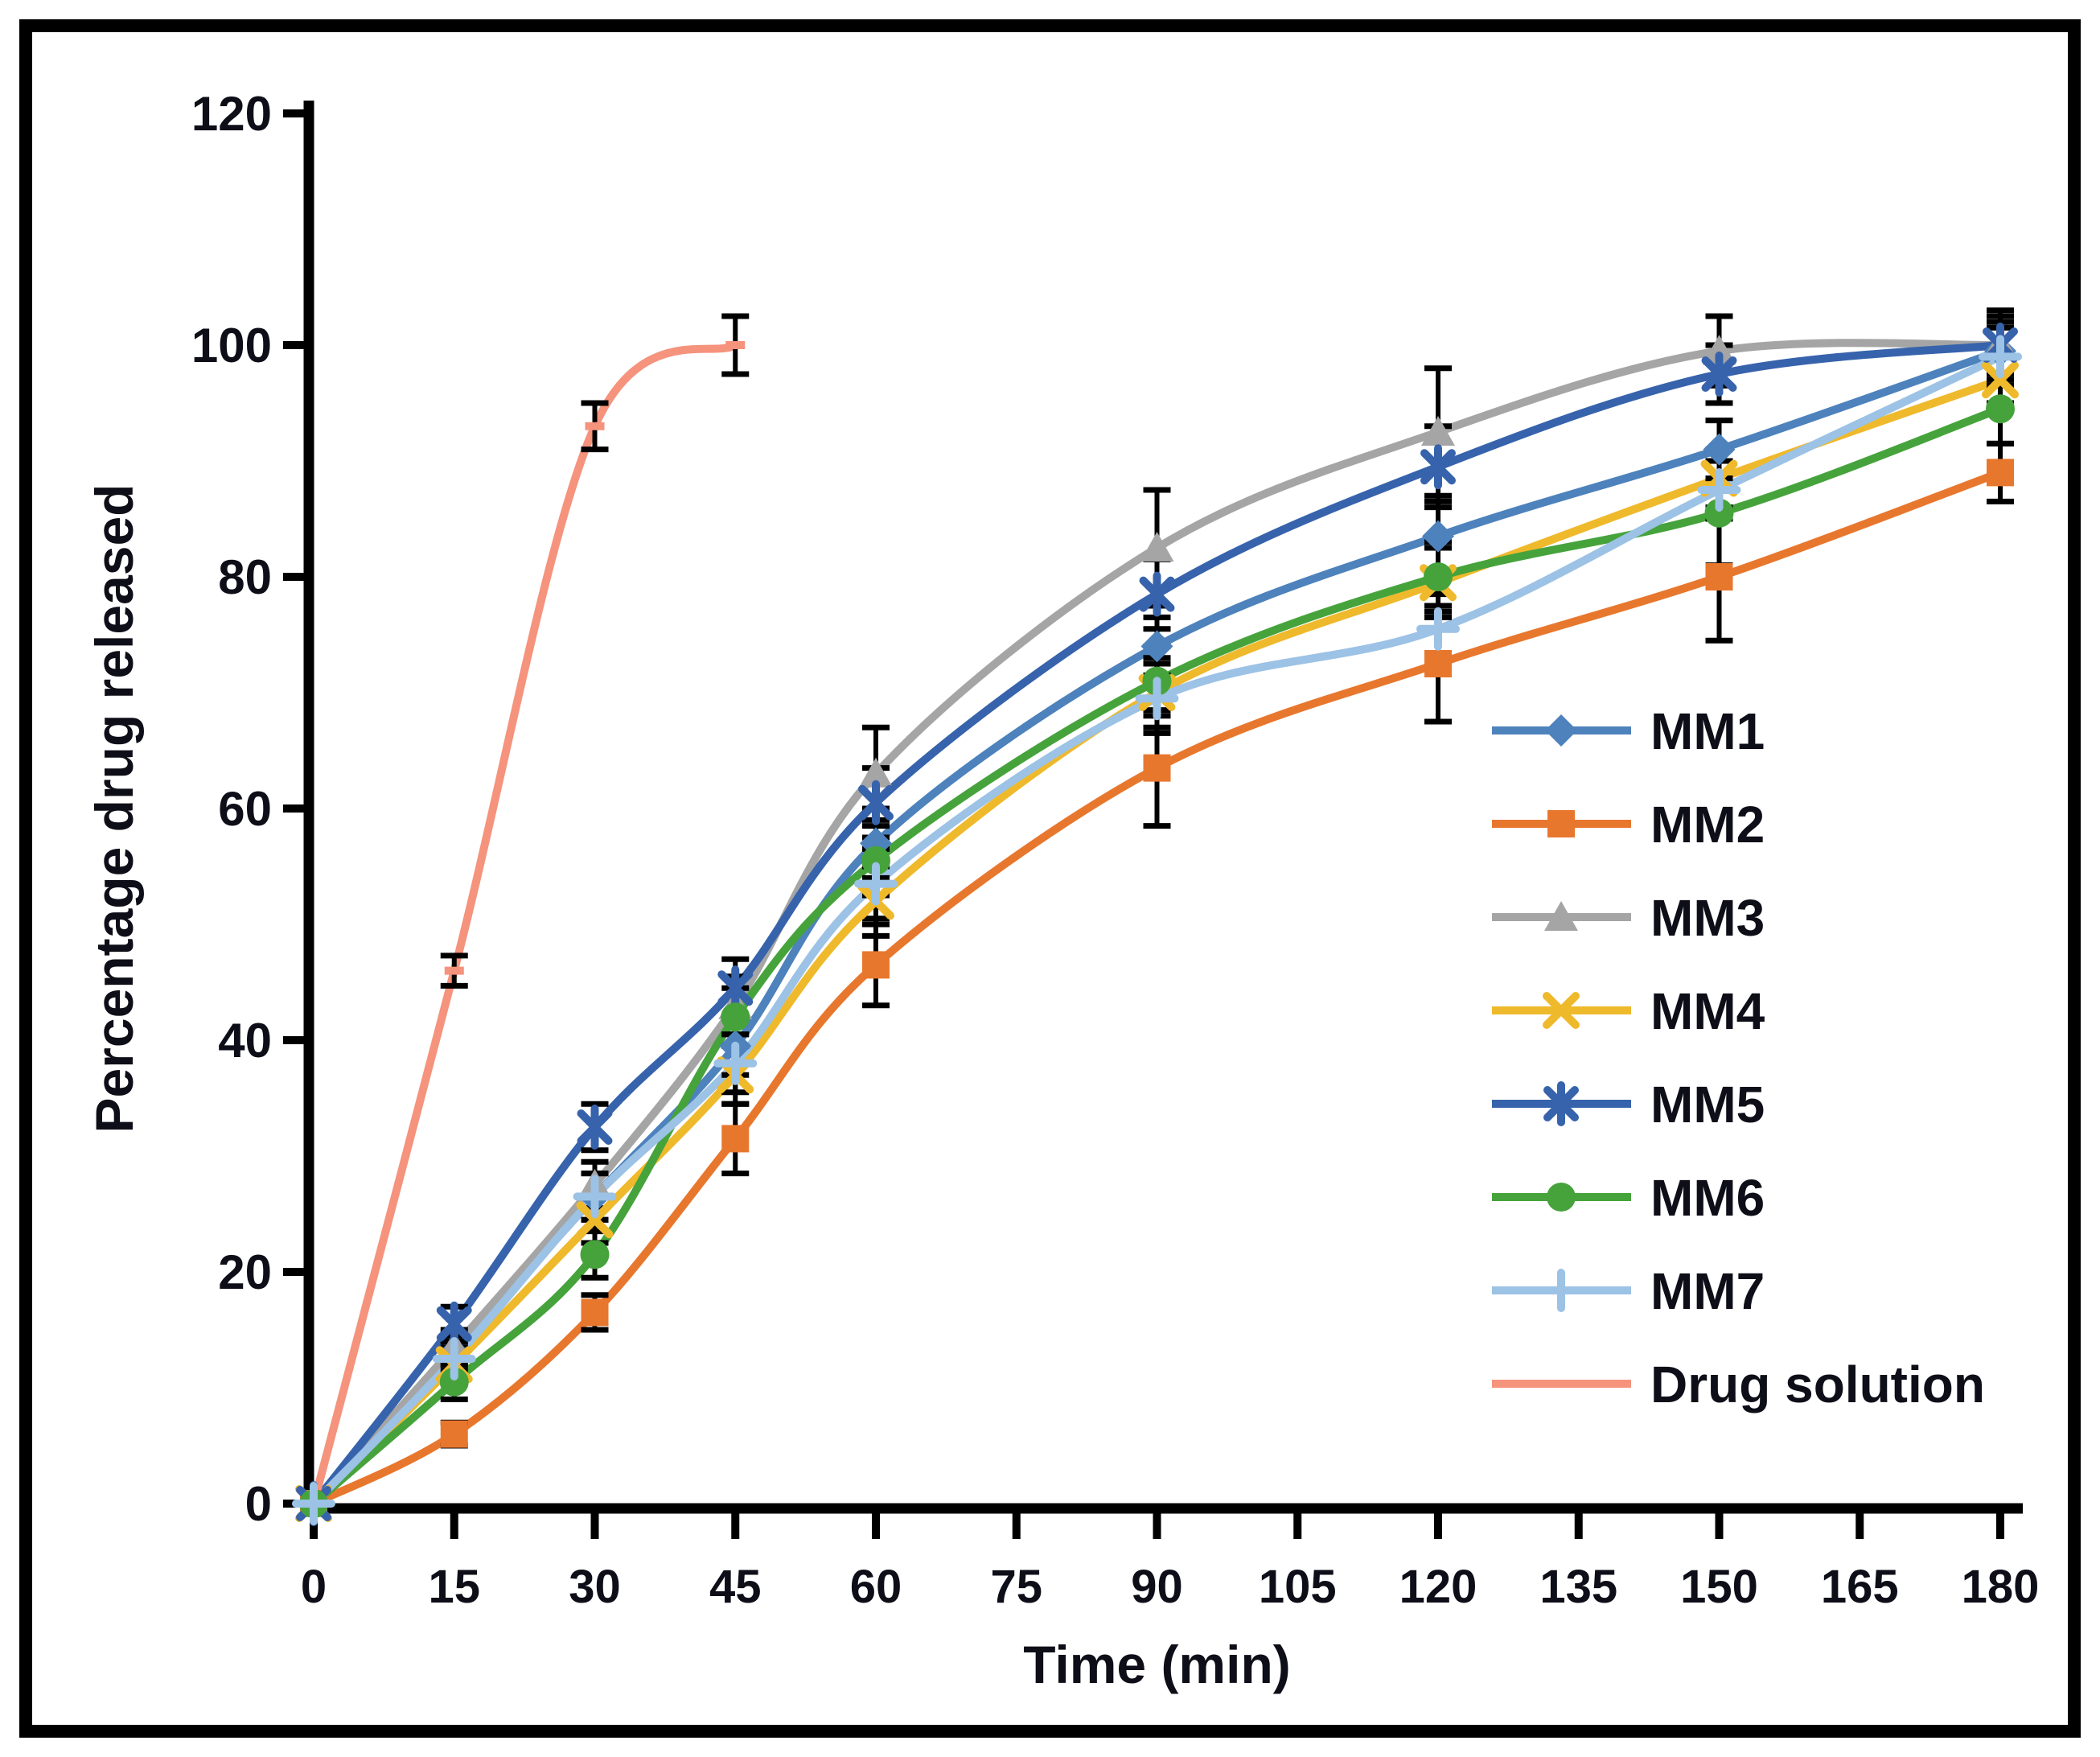  Describe the element at coordinates (1578, 1587) in the screenshot. I see `x-tick-label: 135` at that location.